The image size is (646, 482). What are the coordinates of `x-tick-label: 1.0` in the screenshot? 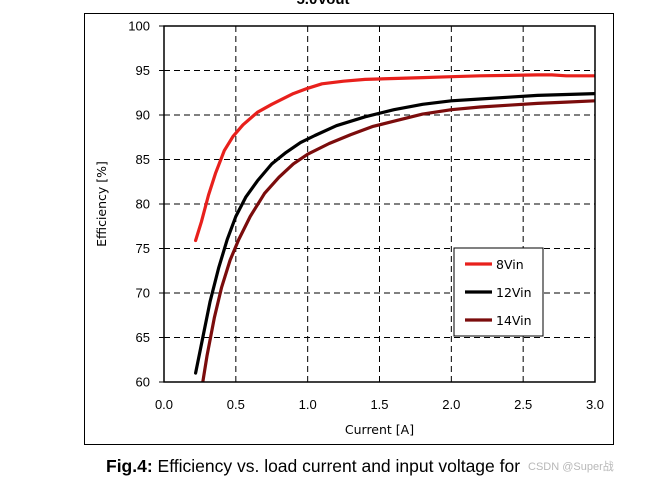 It's located at (308, 404).